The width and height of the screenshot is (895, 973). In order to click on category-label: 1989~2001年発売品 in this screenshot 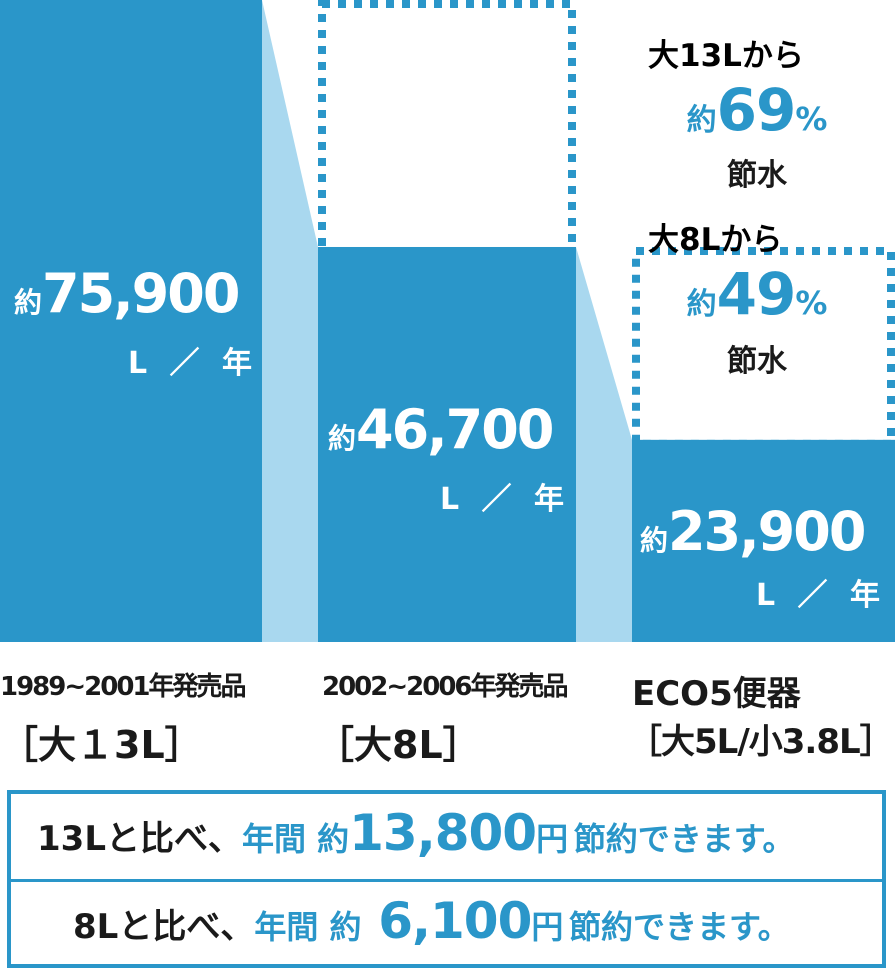, I will do `click(123, 687)`.